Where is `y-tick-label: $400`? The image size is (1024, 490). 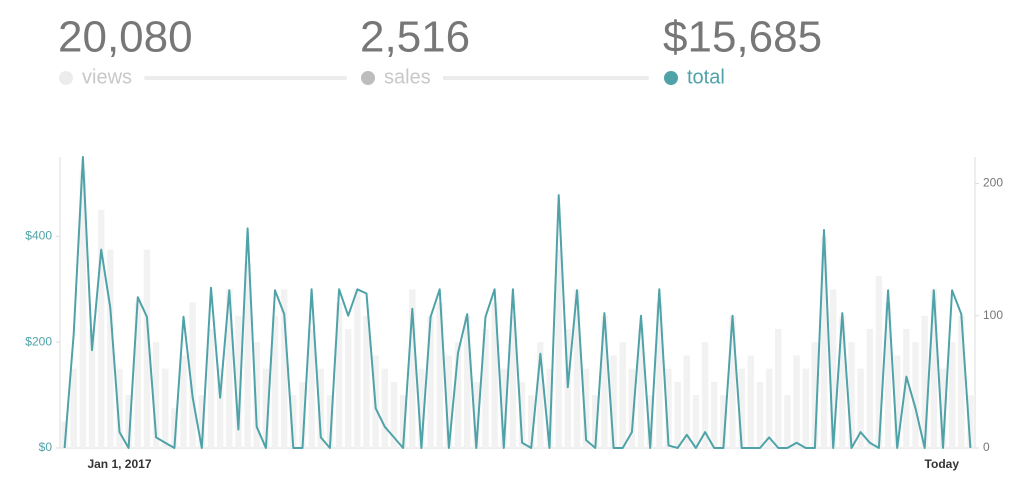 y-tick-label: $400 is located at coordinates (38, 236).